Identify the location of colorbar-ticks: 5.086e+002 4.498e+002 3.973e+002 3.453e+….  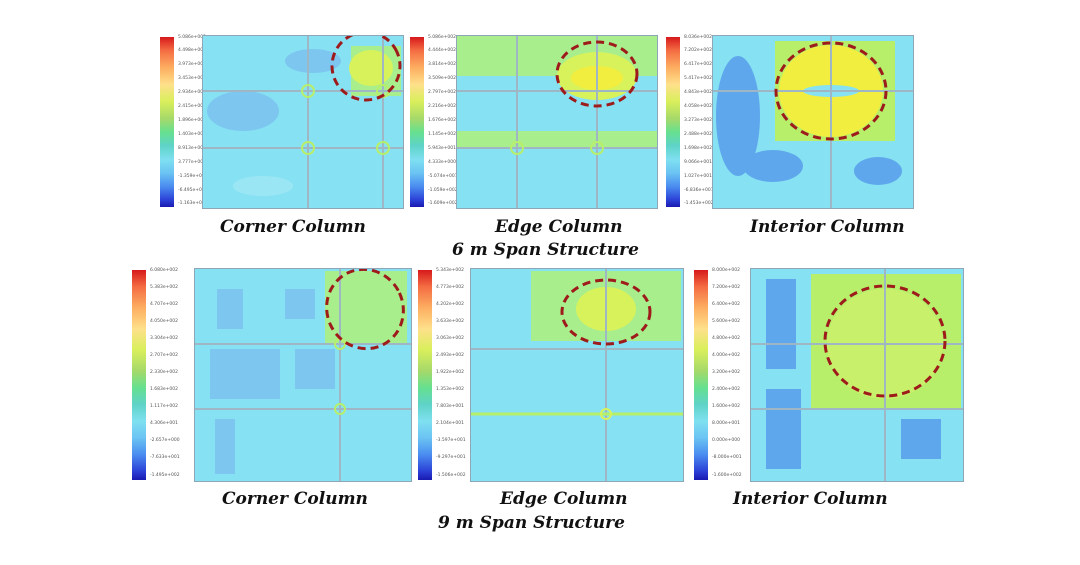
(193, 120).